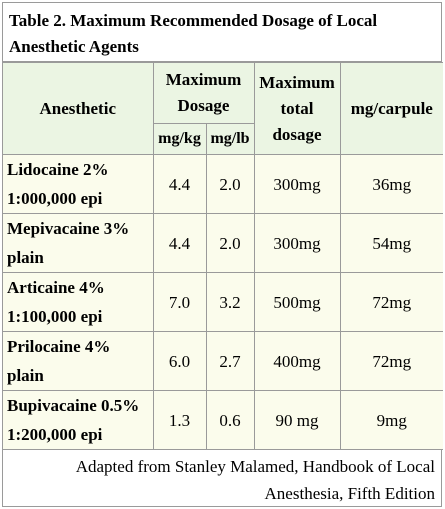 Image resolution: width=445 pixels, height=509 pixels. I want to click on max-total-cell: 90 mg, so click(297, 420).